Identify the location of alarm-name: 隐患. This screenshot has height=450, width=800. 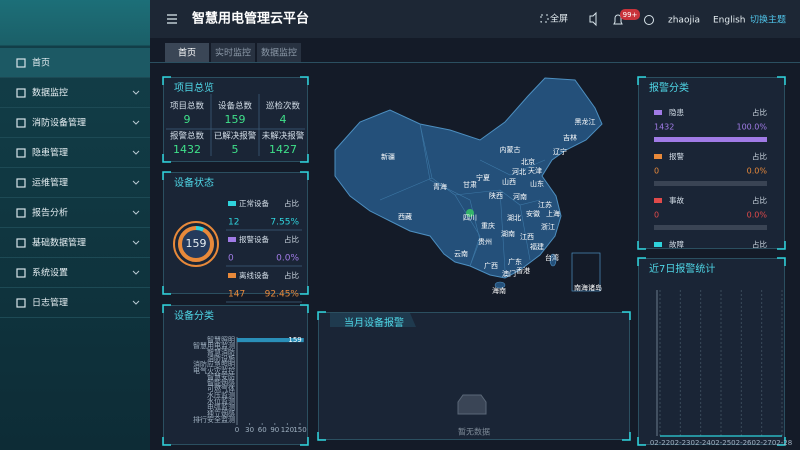
(676, 112).